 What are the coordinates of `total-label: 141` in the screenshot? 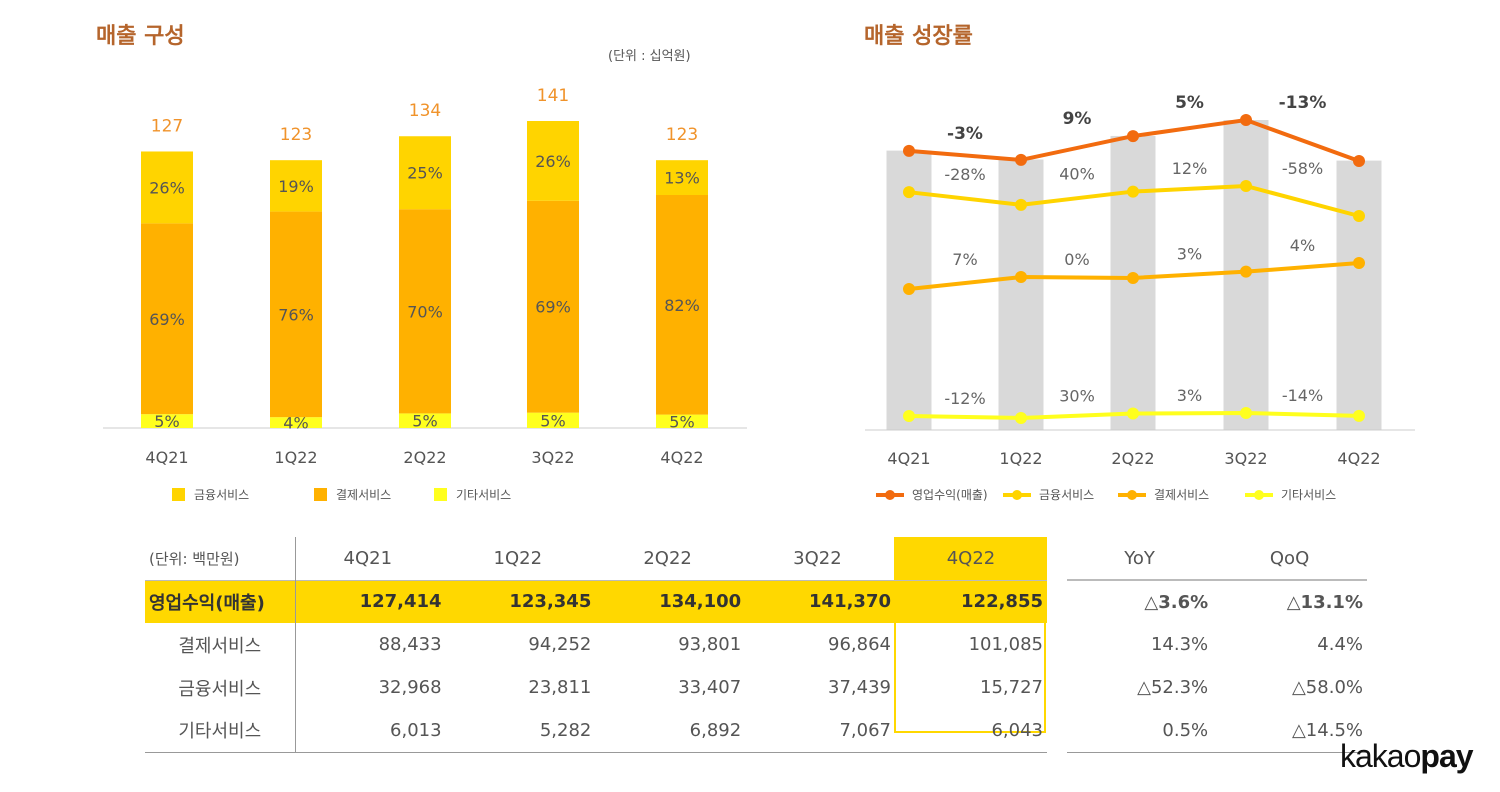 It's located at (553, 96).